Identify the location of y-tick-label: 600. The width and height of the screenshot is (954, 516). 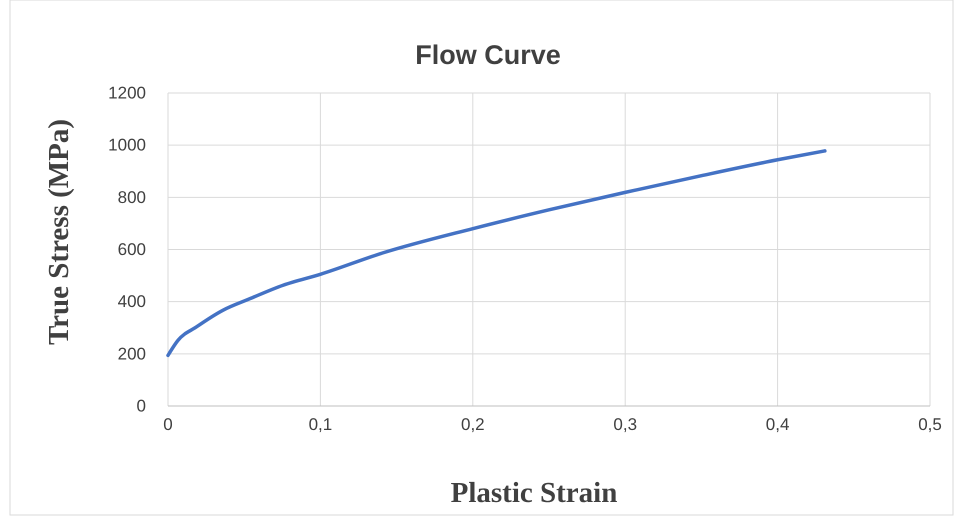
(132, 249).